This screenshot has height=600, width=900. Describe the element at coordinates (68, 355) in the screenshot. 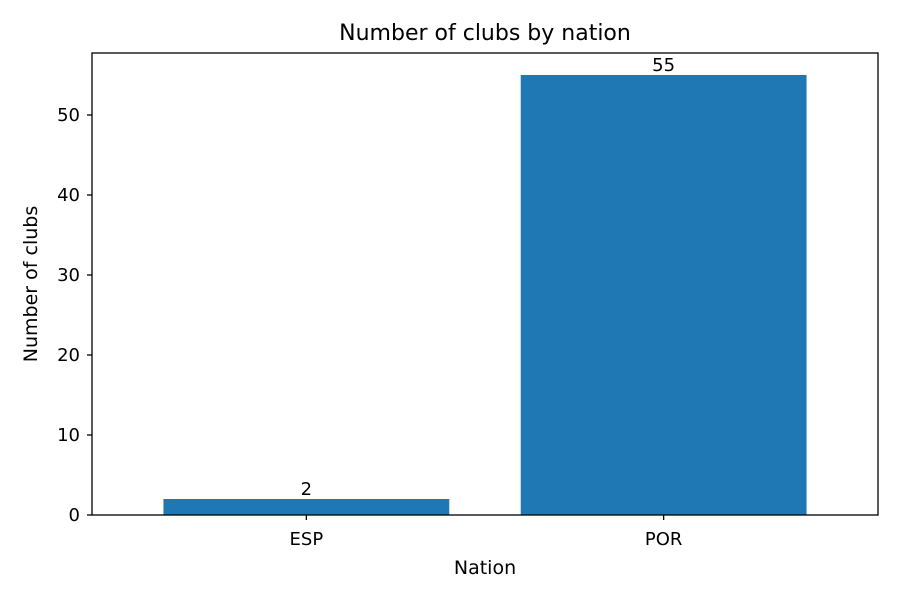

I see `y-tick-label-20: 20` at that location.